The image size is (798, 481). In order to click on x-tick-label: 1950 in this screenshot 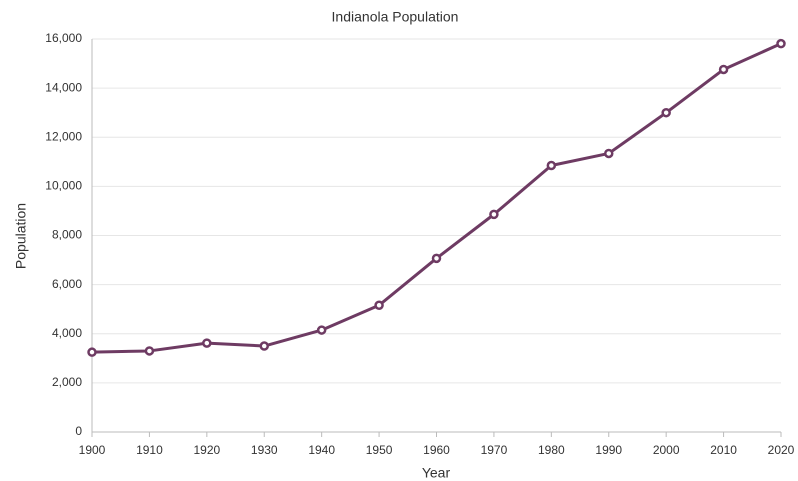, I will do `click(379, 450)`.